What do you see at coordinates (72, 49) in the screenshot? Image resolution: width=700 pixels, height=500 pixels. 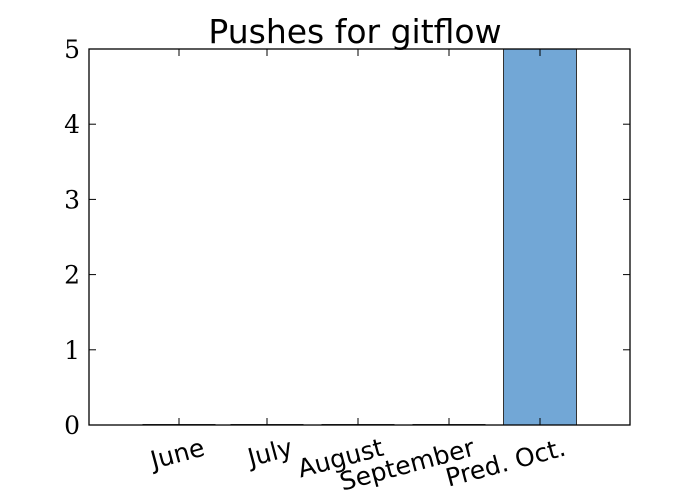 I see `ytick-label-5: 5` at bounding box center [72, 49].